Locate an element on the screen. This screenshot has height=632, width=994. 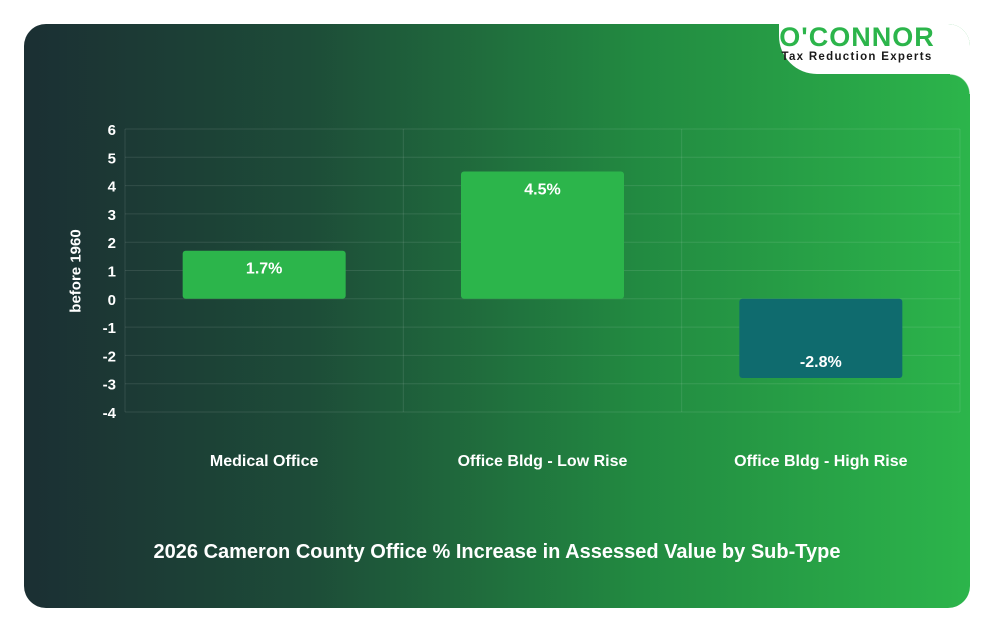
y-tick-label: 1 is located at coordinates (112, 272).